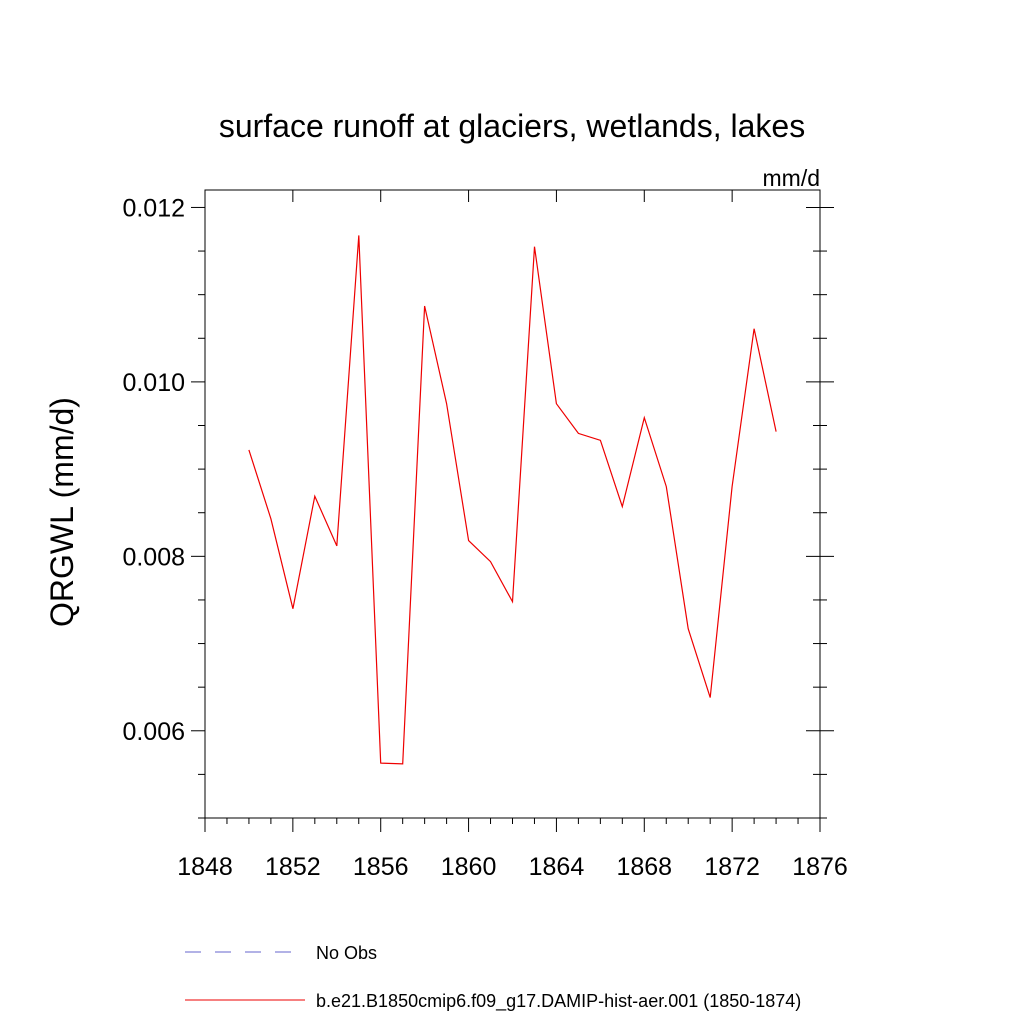 The width and height of the screenshot is (1024, 1024). Describe the element at coordinates (153, 383) in the screenshot. I see `y-tick-label: 0.010` at that location.